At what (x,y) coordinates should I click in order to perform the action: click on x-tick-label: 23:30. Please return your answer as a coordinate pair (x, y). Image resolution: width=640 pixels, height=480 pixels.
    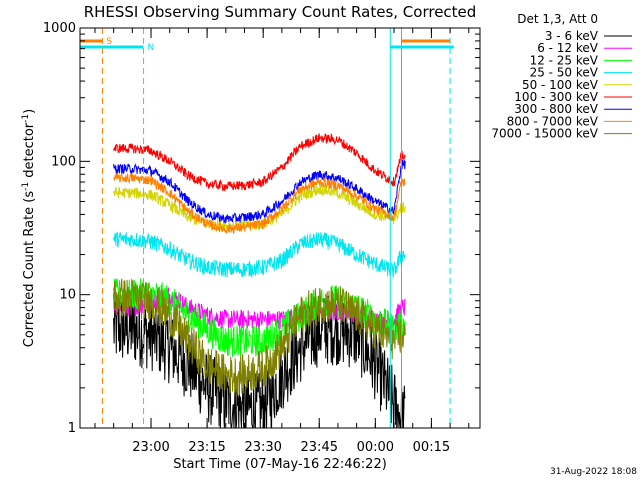
    Looking at the image, I should click on (262, 447).